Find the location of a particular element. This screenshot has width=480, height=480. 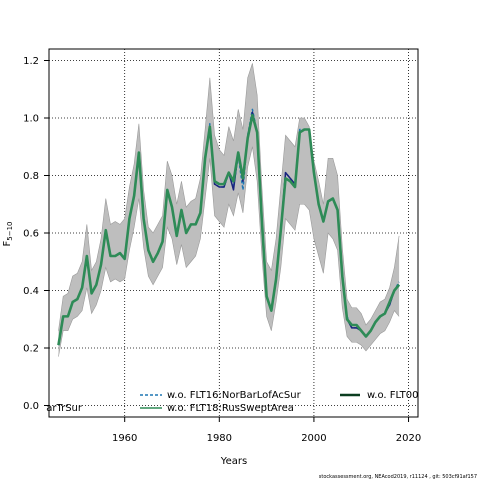

y-tick-label-2: 0.4 is located at coordinates (31, 291).